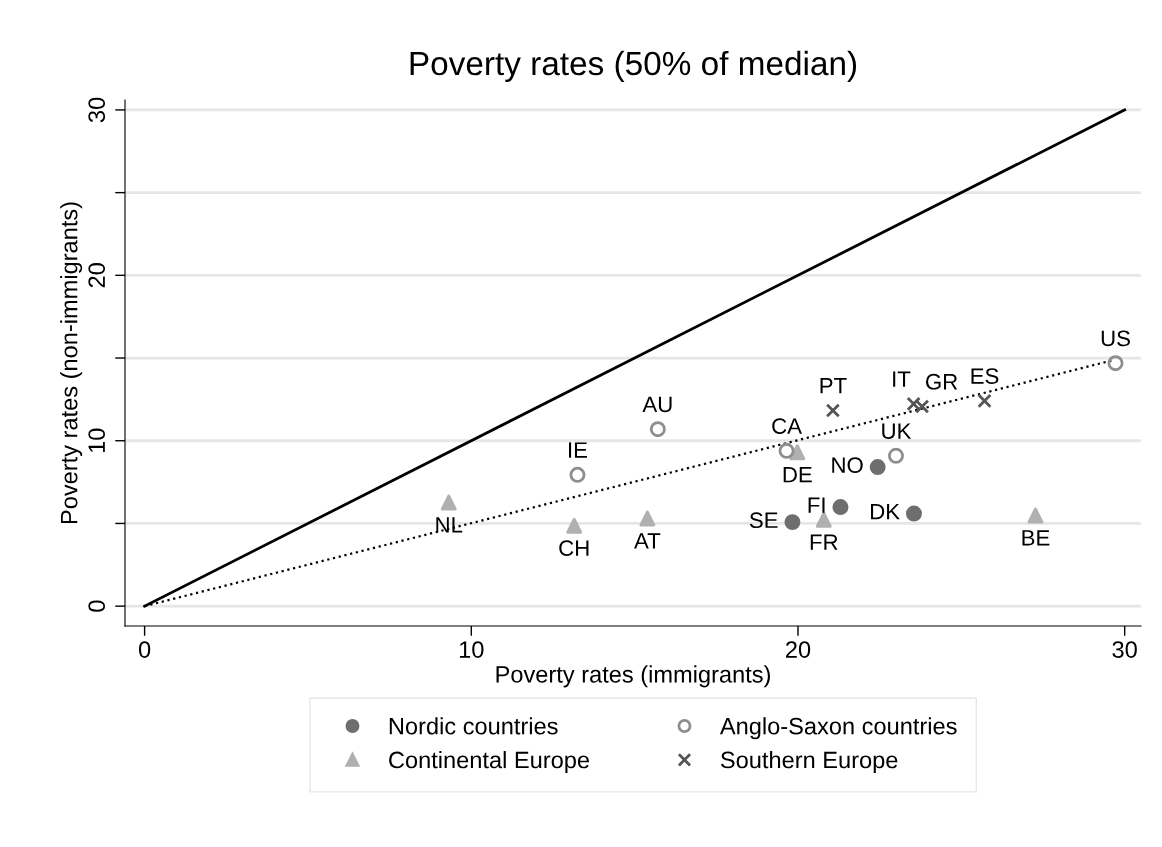  What do you see at coordinates (763, 520) in the screenshot?
I see `annotation: SE` at bounding box center [763, 520].